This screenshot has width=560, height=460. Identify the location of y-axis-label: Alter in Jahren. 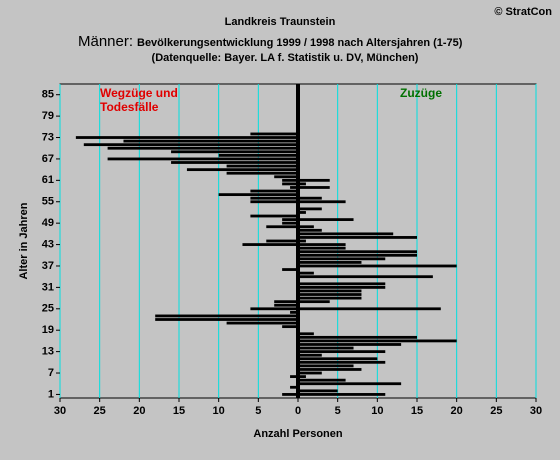
(24, 240).